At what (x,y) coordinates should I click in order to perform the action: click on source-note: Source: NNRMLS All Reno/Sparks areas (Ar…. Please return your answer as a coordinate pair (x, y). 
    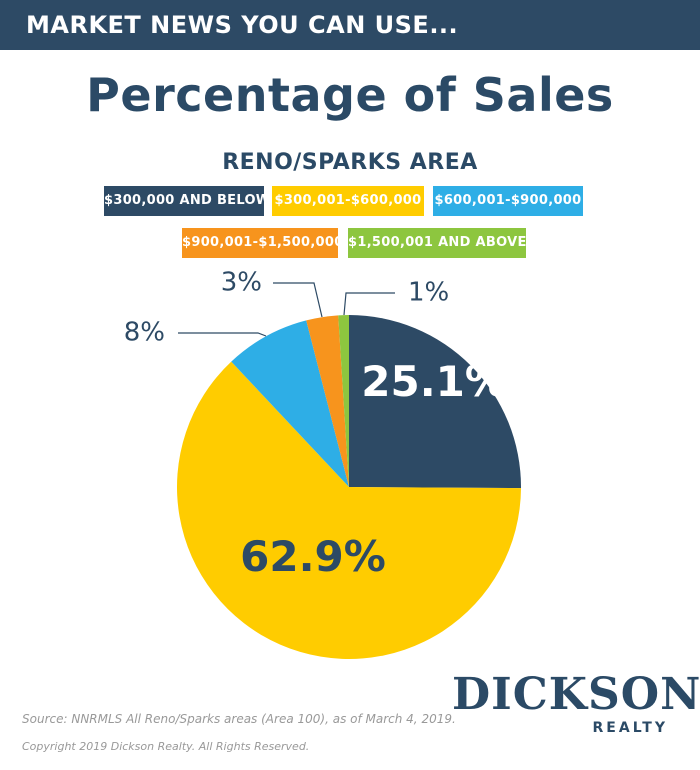
    Looking at the image, I should click on (239, 719).